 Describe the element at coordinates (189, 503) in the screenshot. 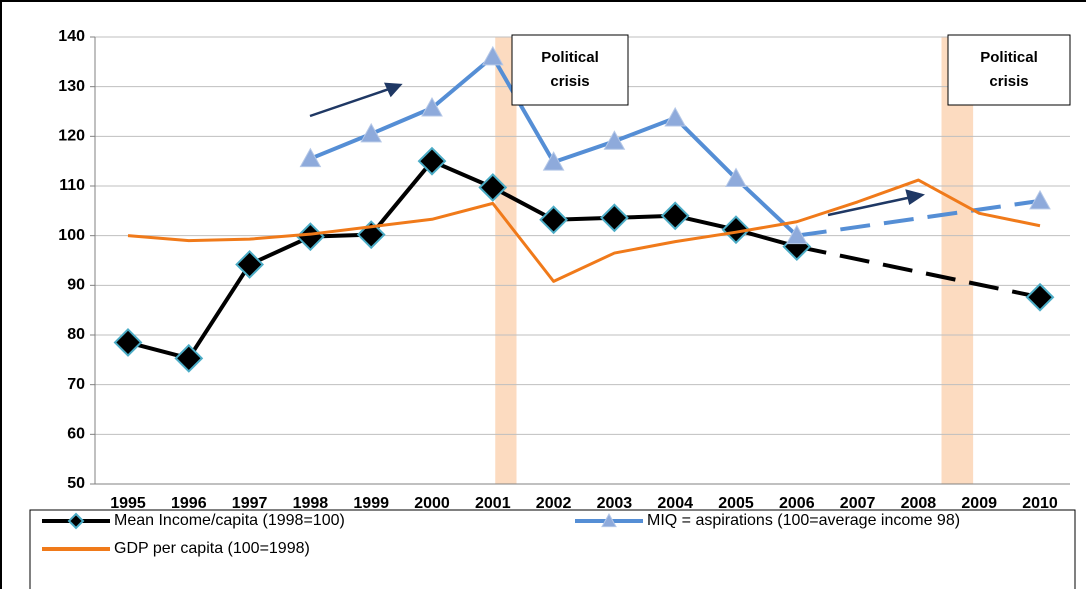

I see `x-tick-label: 1996` at that location.